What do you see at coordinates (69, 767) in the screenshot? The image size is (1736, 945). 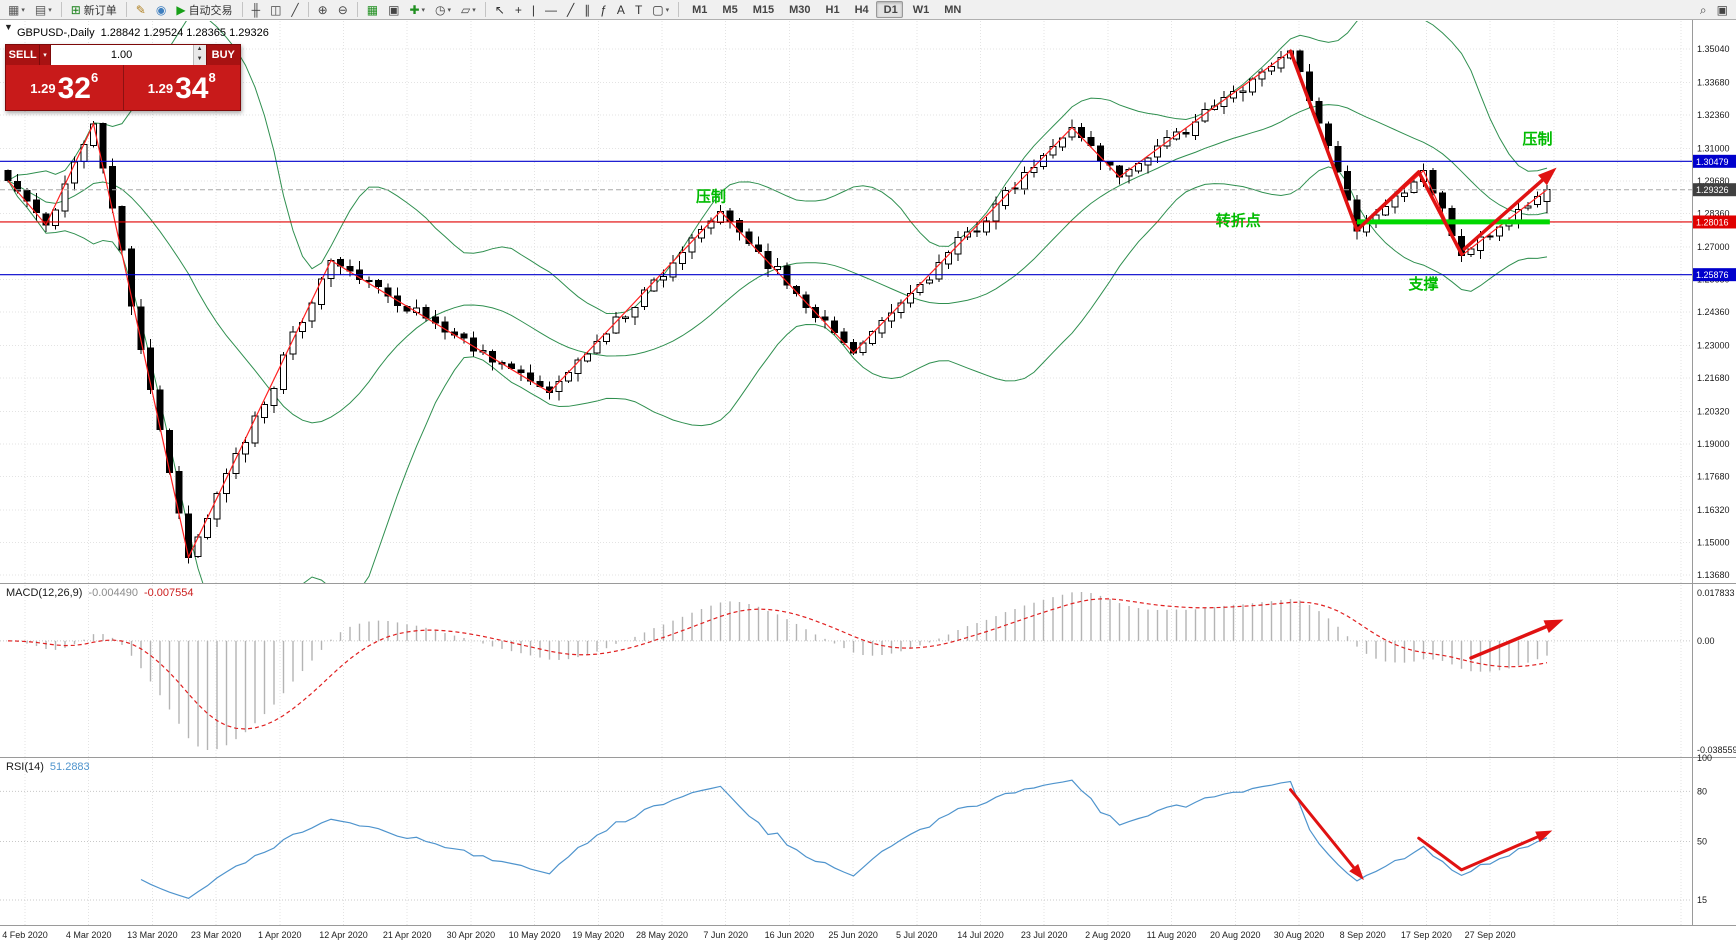 I see `rsi-value: 51.2883` at bounding box center [69, 767].